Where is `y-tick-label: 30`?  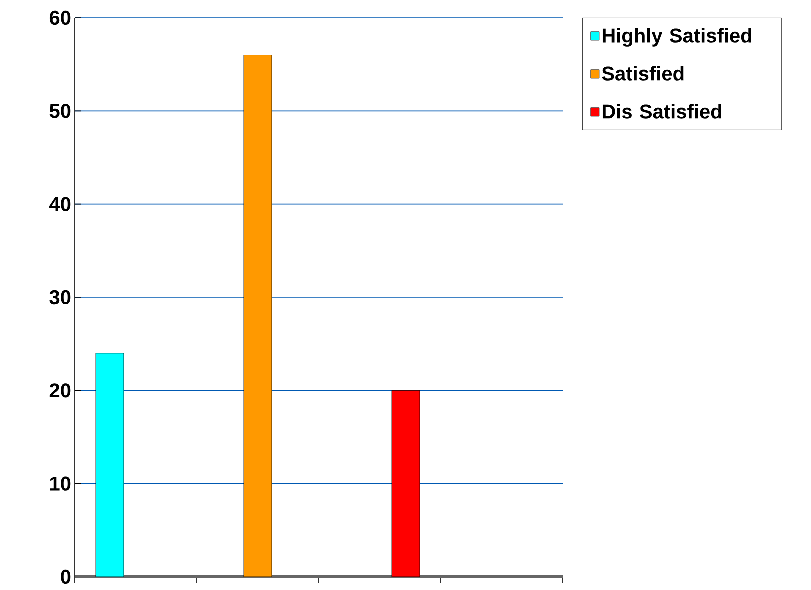
y-tick-label: 30 is located at coordinates (60, 297).